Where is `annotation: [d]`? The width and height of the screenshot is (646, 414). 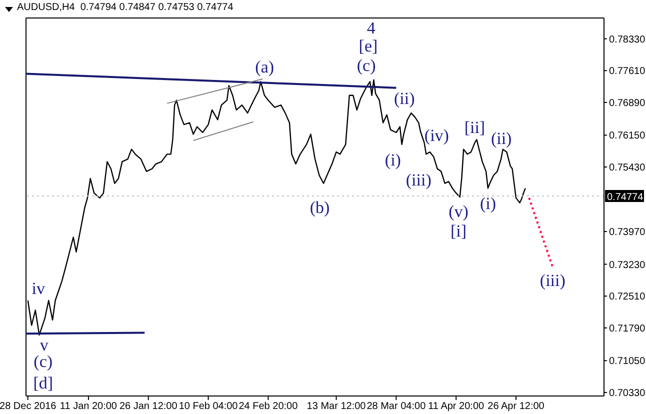 annotation: [d] is located at coordinates (43, 382).